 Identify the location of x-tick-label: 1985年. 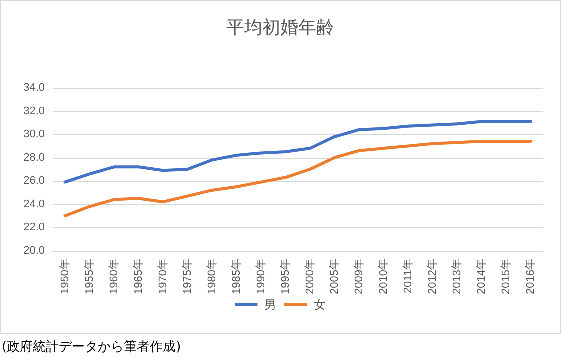
(236, 276).